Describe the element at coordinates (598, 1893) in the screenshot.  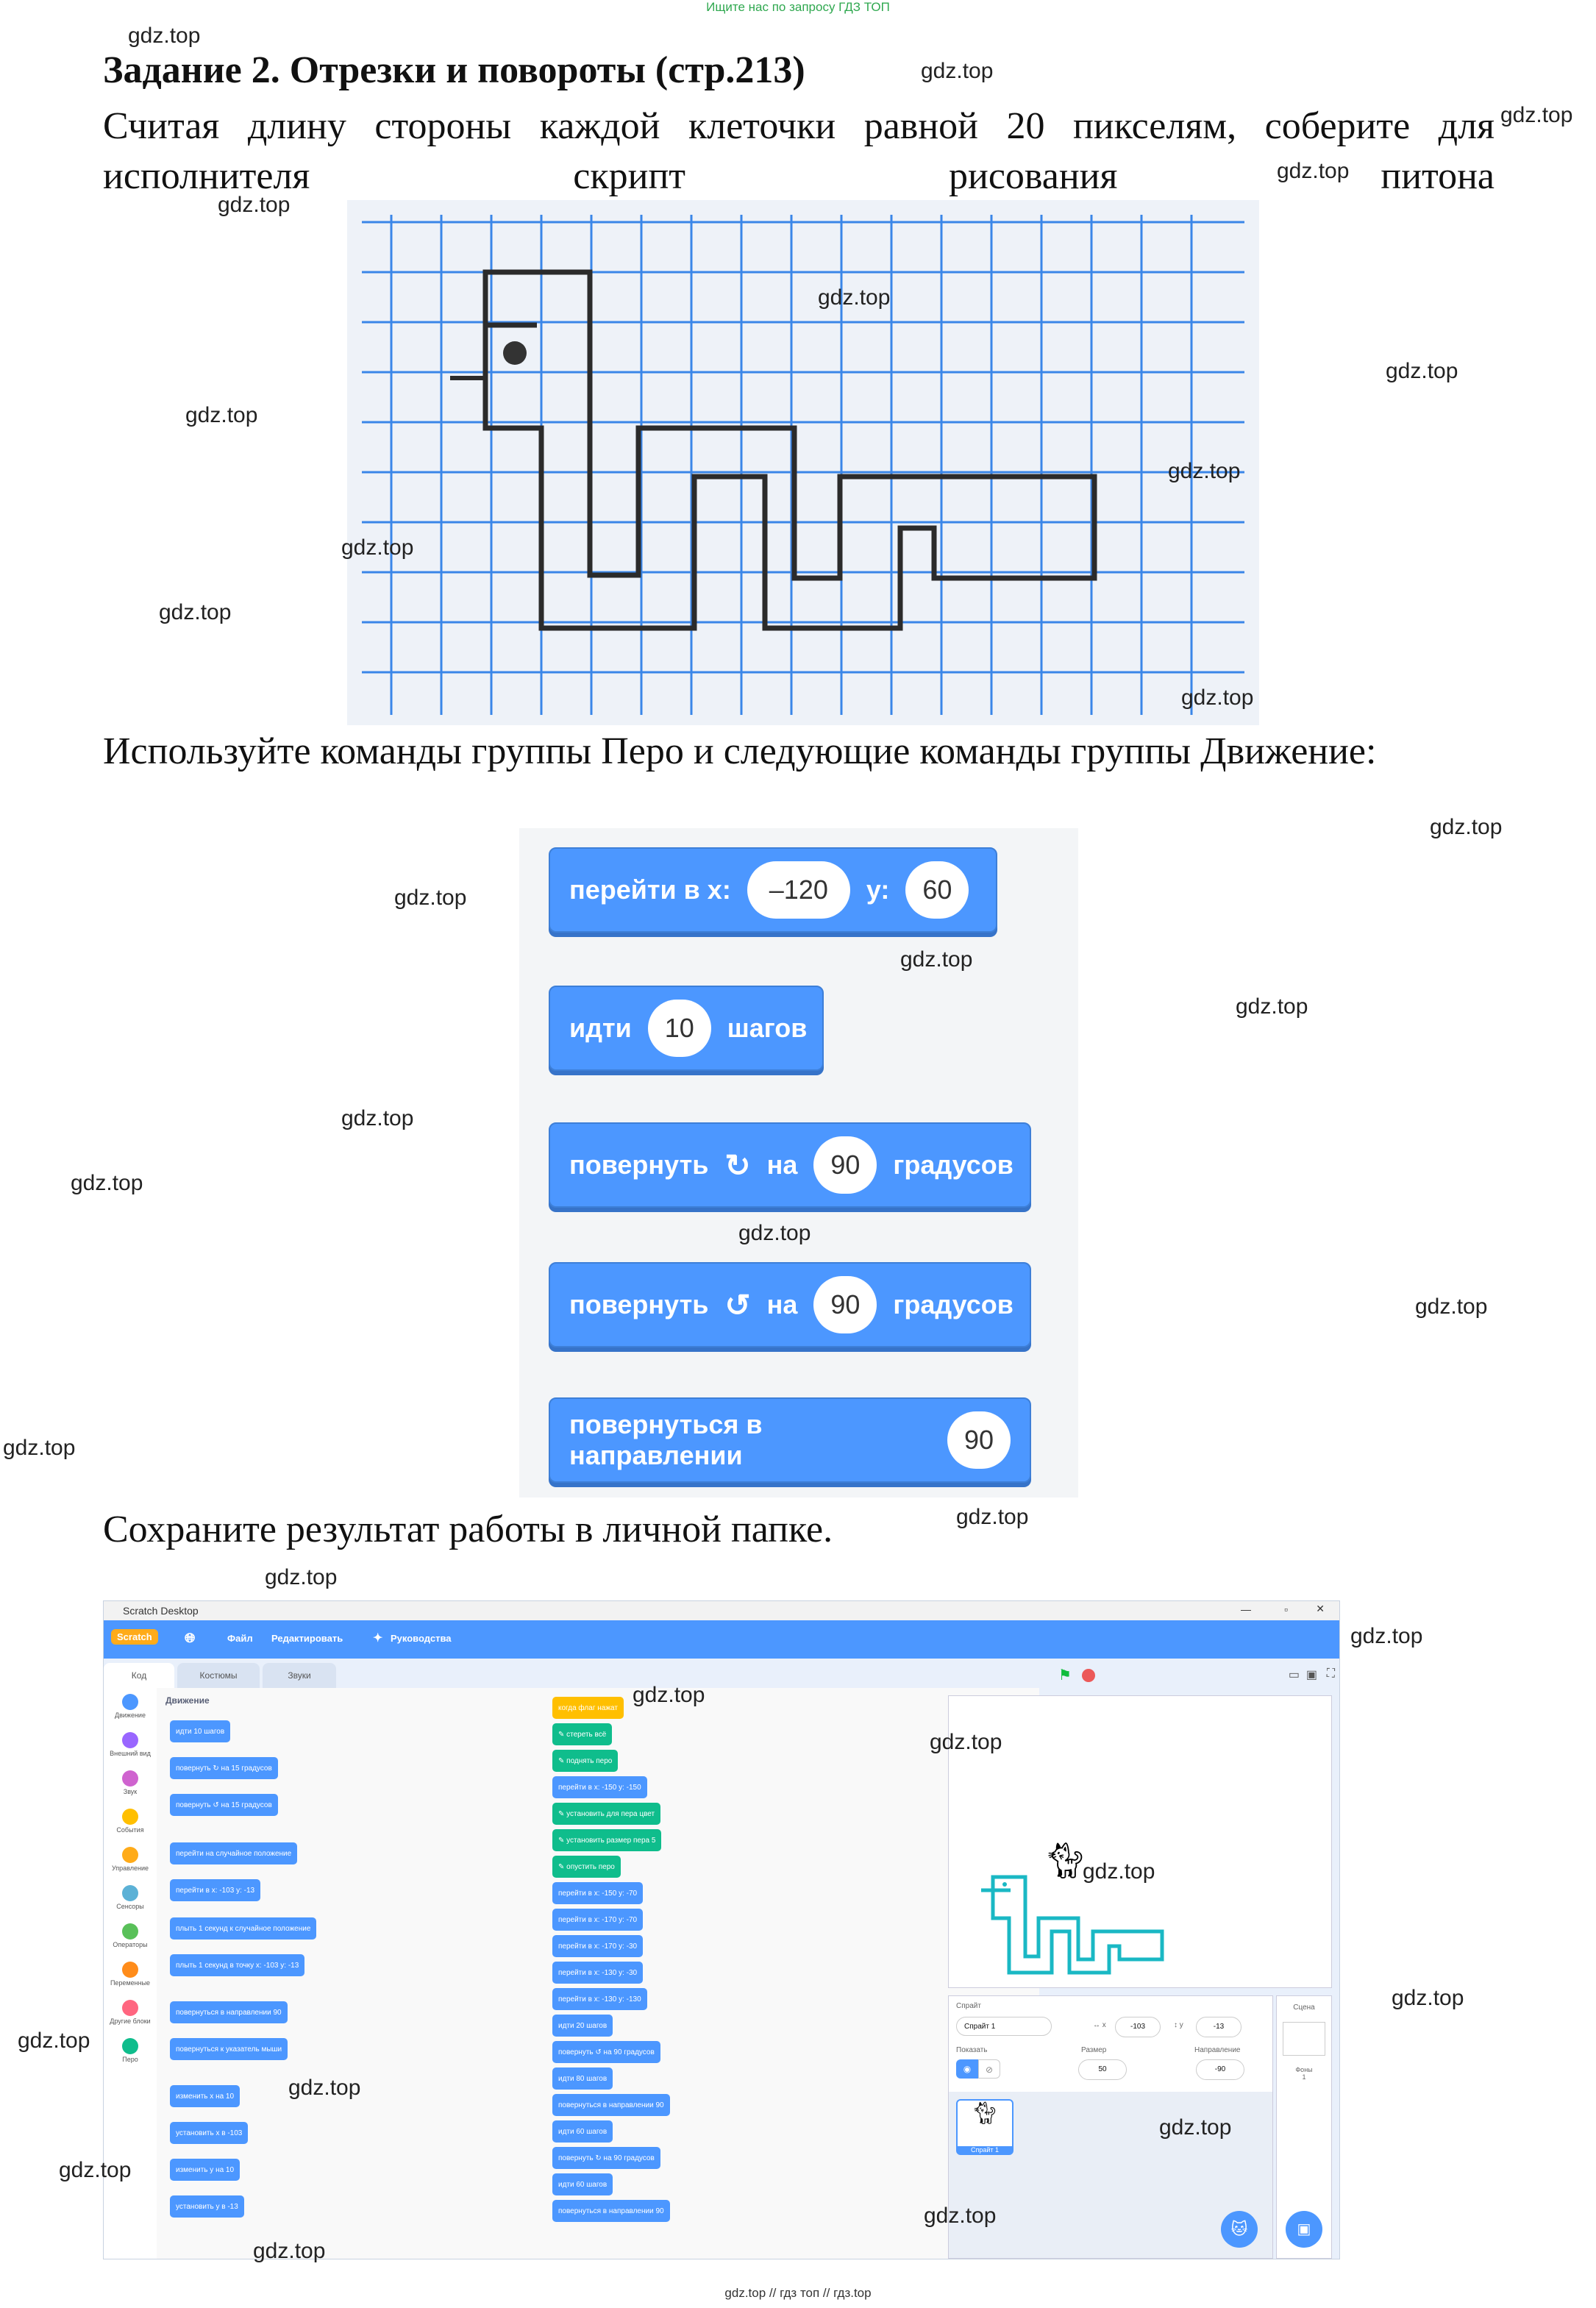
I see `script-block: перейти в x: -150 y: -70` at that location.